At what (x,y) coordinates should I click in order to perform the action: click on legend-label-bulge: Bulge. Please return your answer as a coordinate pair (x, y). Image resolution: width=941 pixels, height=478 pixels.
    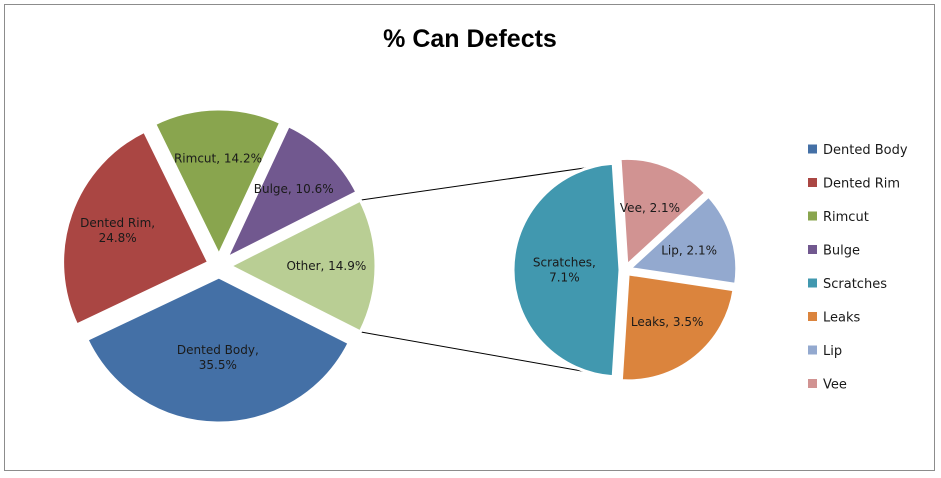
    Looking at the image, I should click on (841, 251).